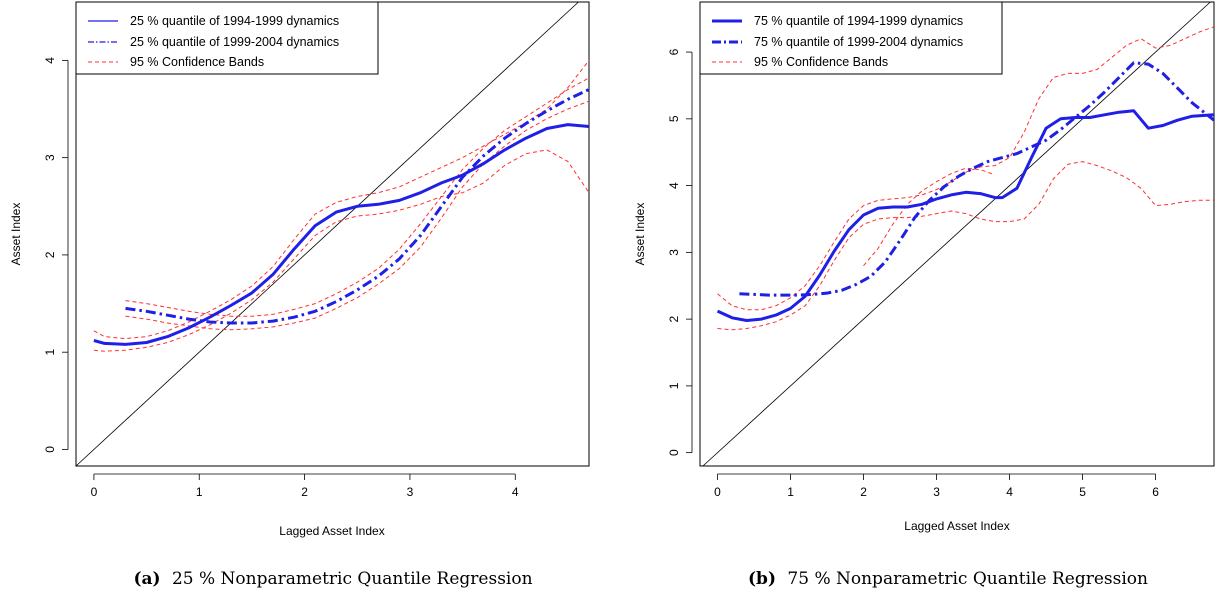  What do you see at coordinates (674, 51) in the screenshot?
I see `y-tick-label-b-6: 6` at bounding box center [674, 51].